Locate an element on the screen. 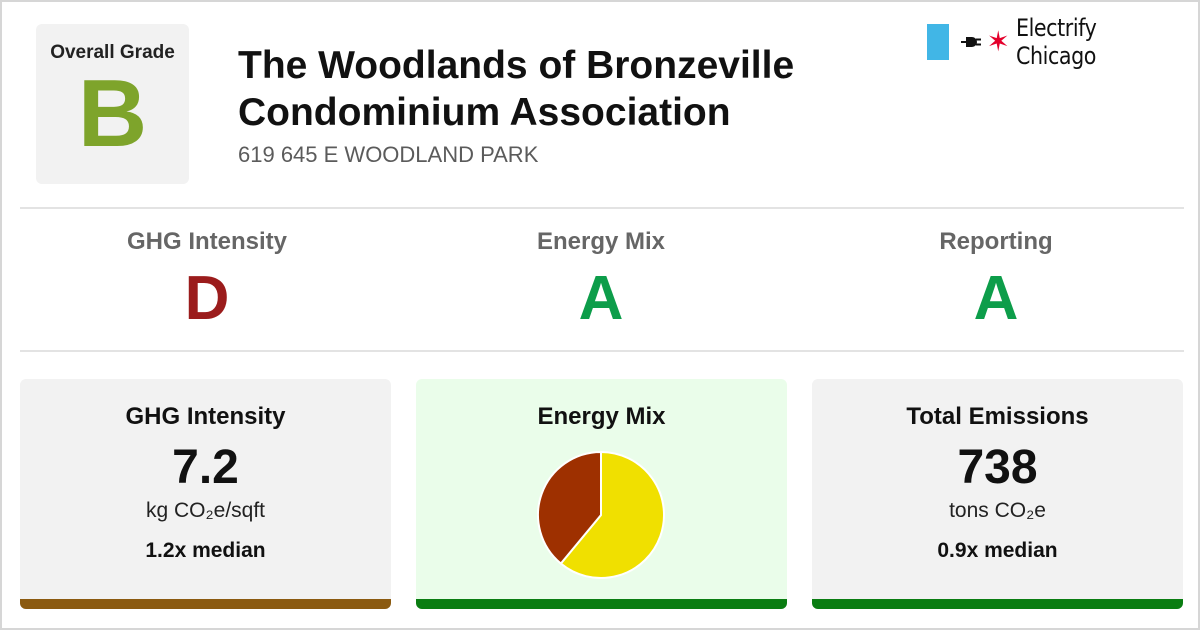  electrify-chicago-logo: ✶ Electrify Chicago is located at coordinates (1051, 42).